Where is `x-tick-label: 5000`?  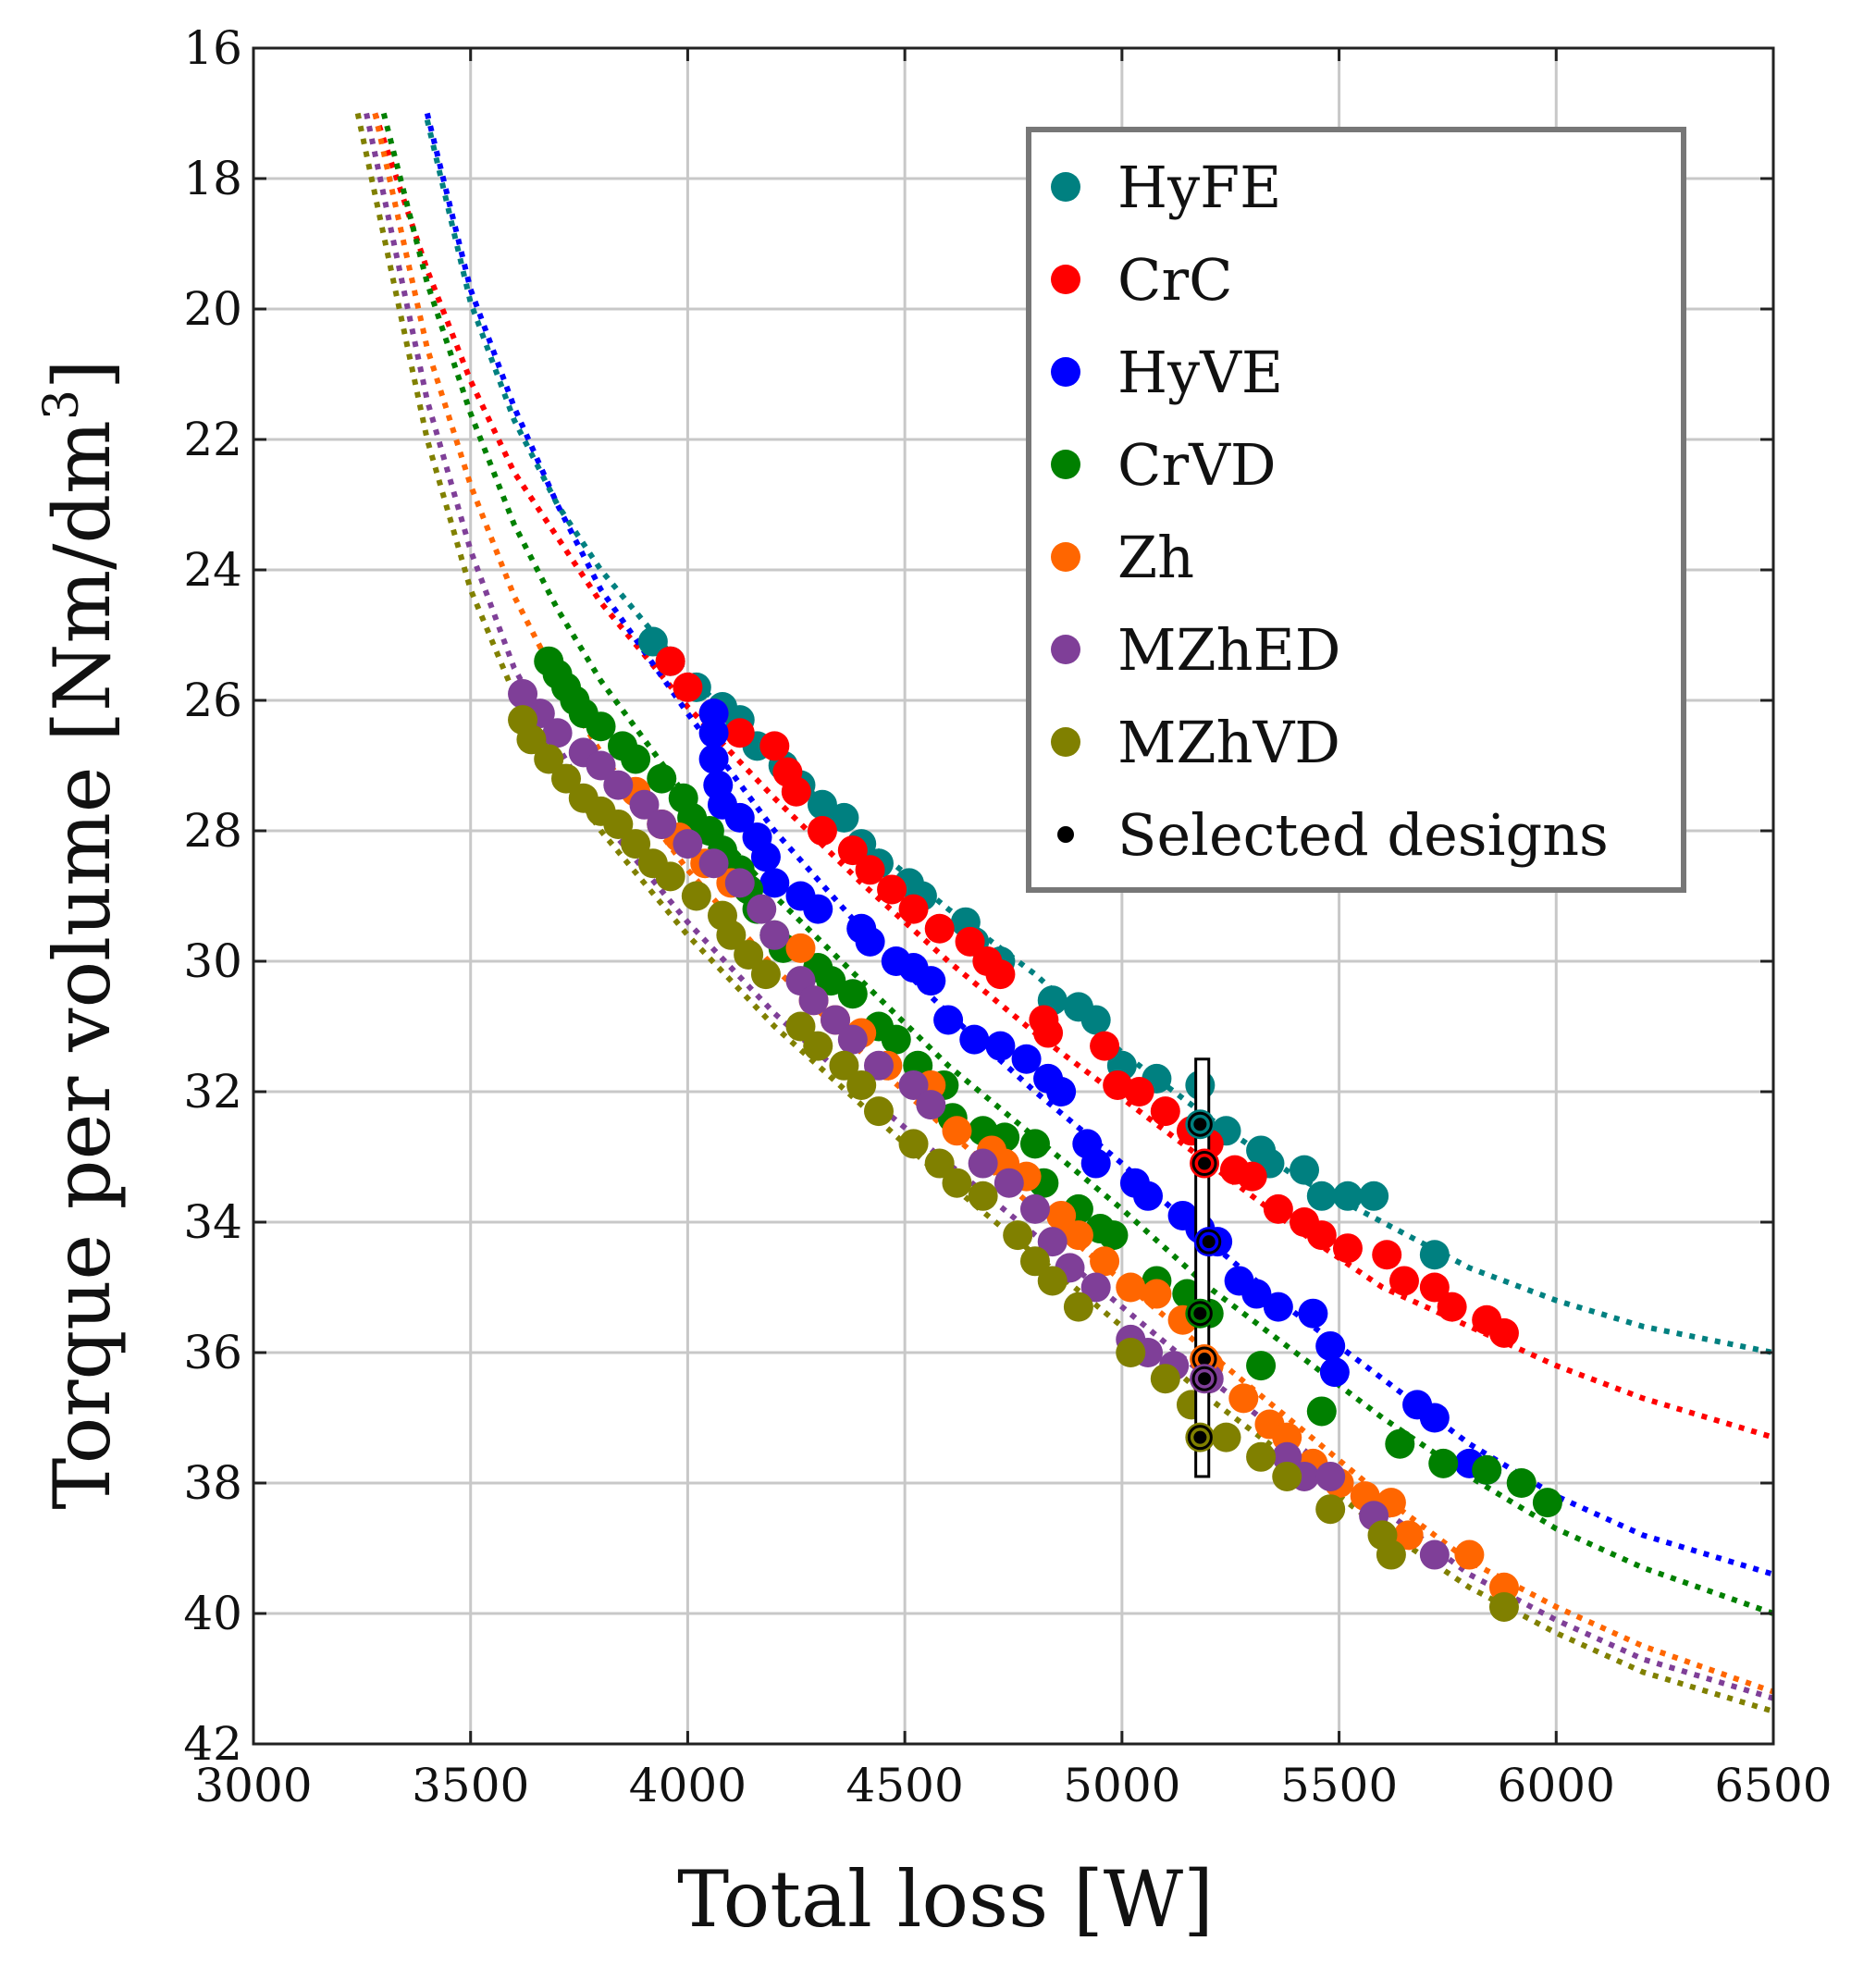
x-tick-label: 5000 is located at coordinates (1121, 1785).